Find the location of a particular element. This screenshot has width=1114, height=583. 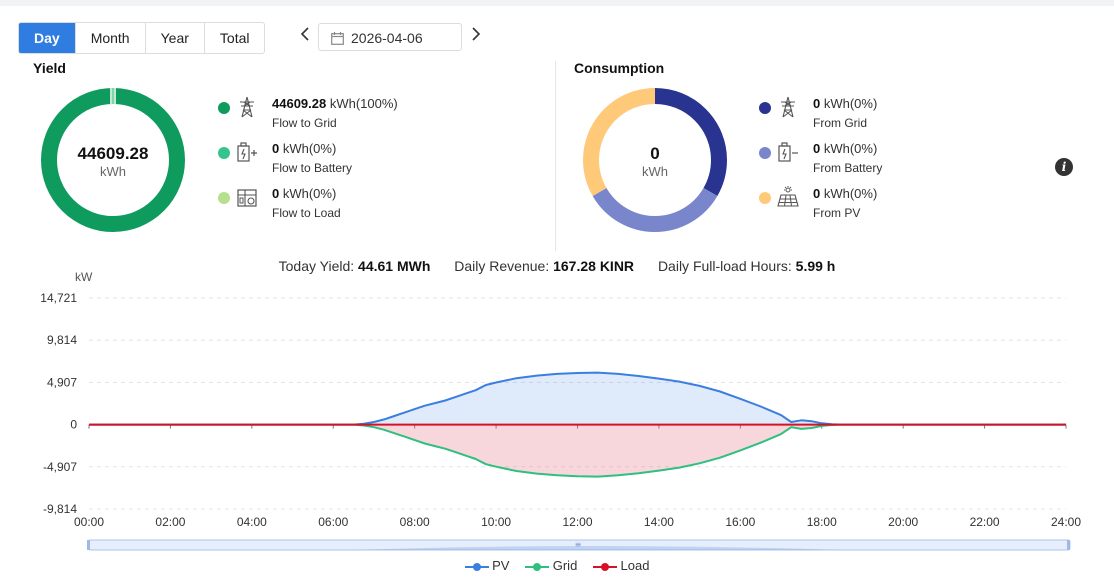

tab-total: Total is located at coordinates (234, 38).